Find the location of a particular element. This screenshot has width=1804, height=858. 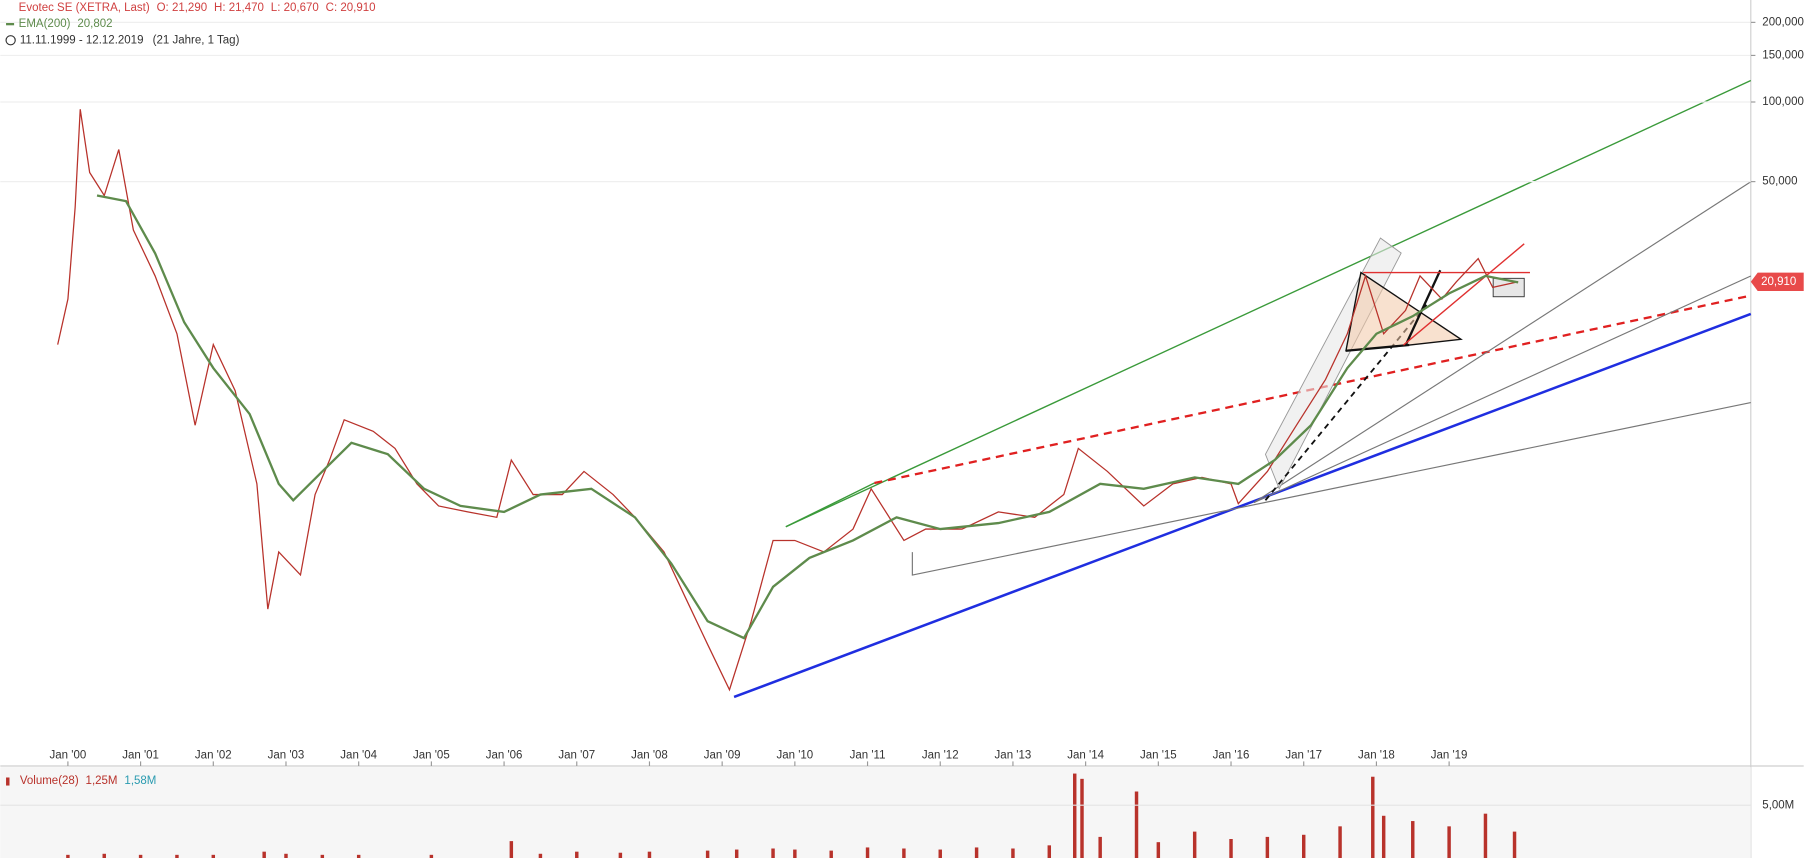

x-tick-label: Jan '02 is located at coordinates (213, 756).